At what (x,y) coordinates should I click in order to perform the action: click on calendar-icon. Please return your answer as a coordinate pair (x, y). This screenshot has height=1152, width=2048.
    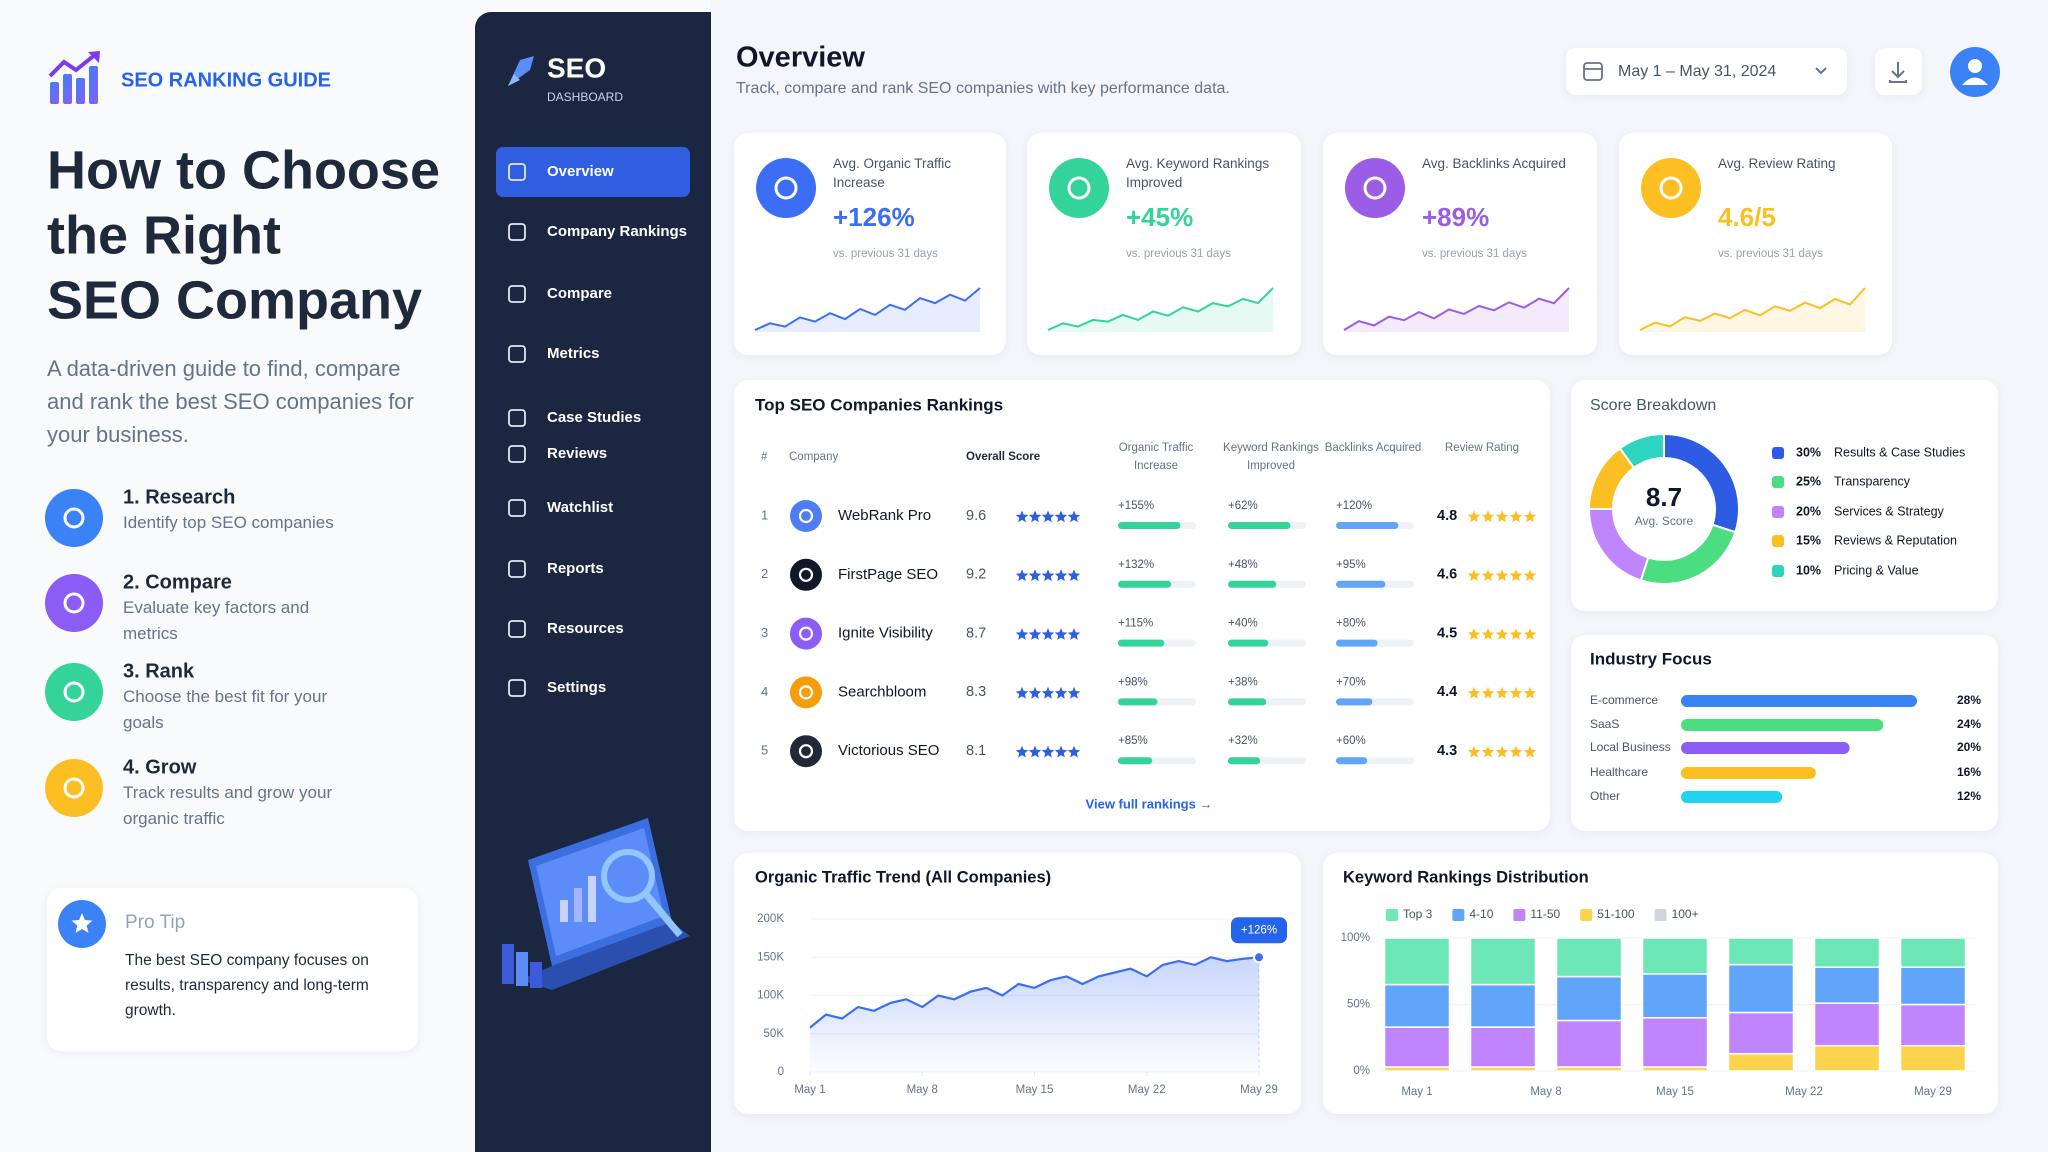
    Looking at the image, I should click on (1593, 71).